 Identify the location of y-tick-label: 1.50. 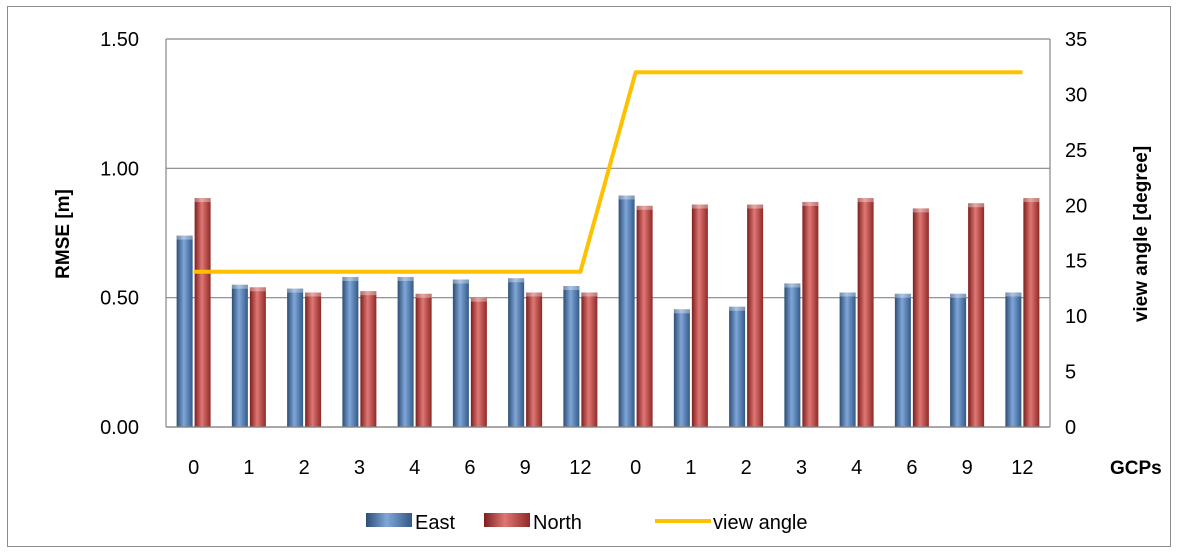
(119, 40).